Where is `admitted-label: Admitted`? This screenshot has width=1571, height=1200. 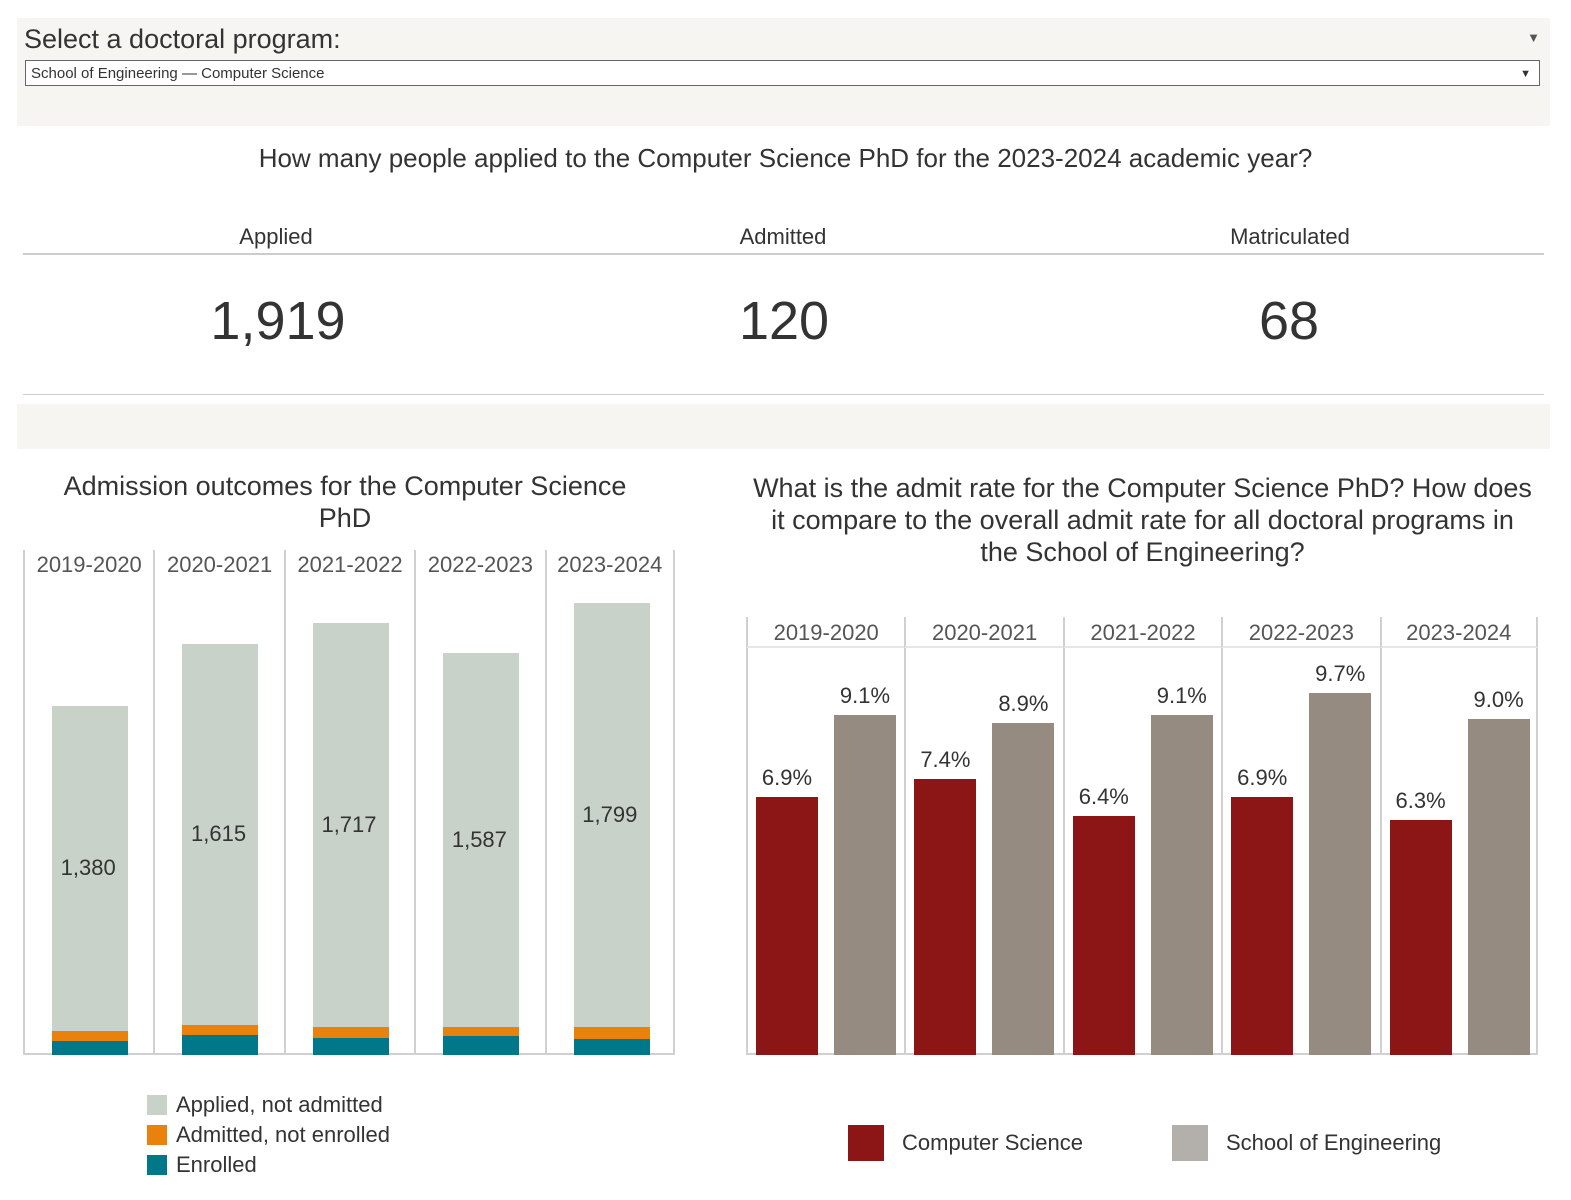
admitted-label: Admitted is located at coordinates (783, 236).